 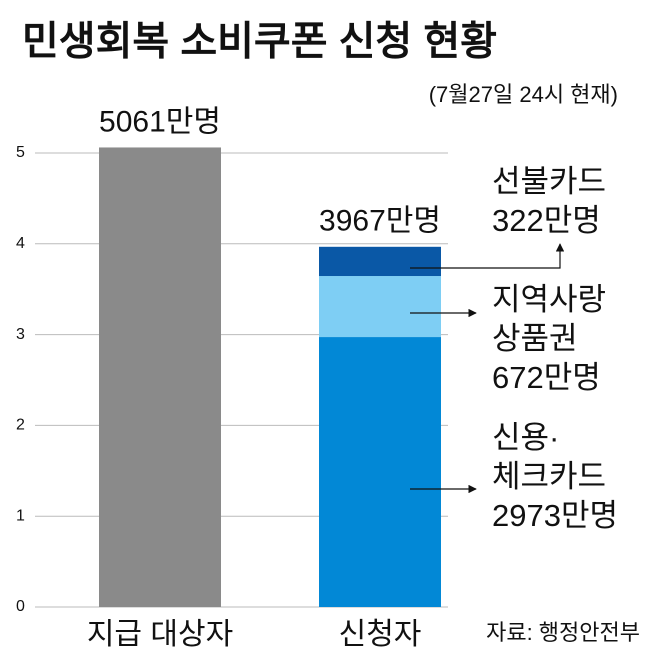 I want to click on chart-subtitle: (7월27일 24시 현재), so click(x=523, y=94).